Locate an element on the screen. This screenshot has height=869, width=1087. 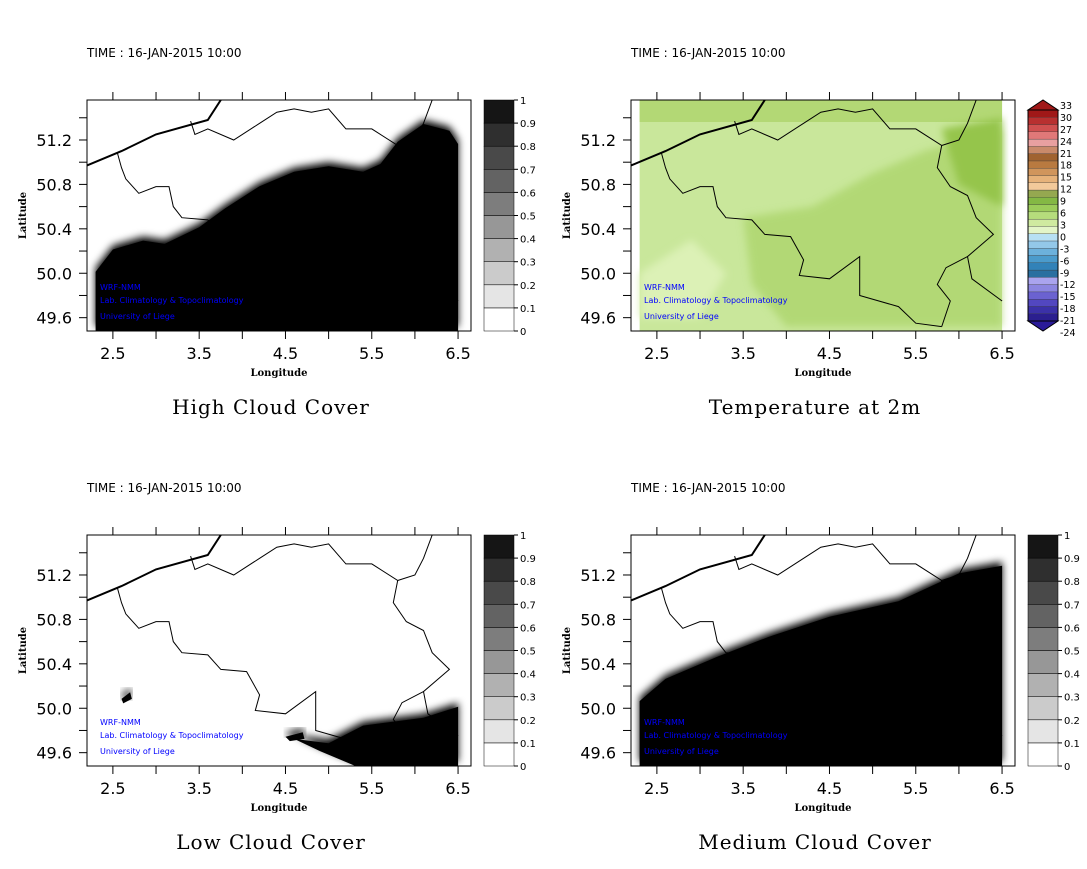
colorbar-max-triangle is located at coordinates (1043, 105).